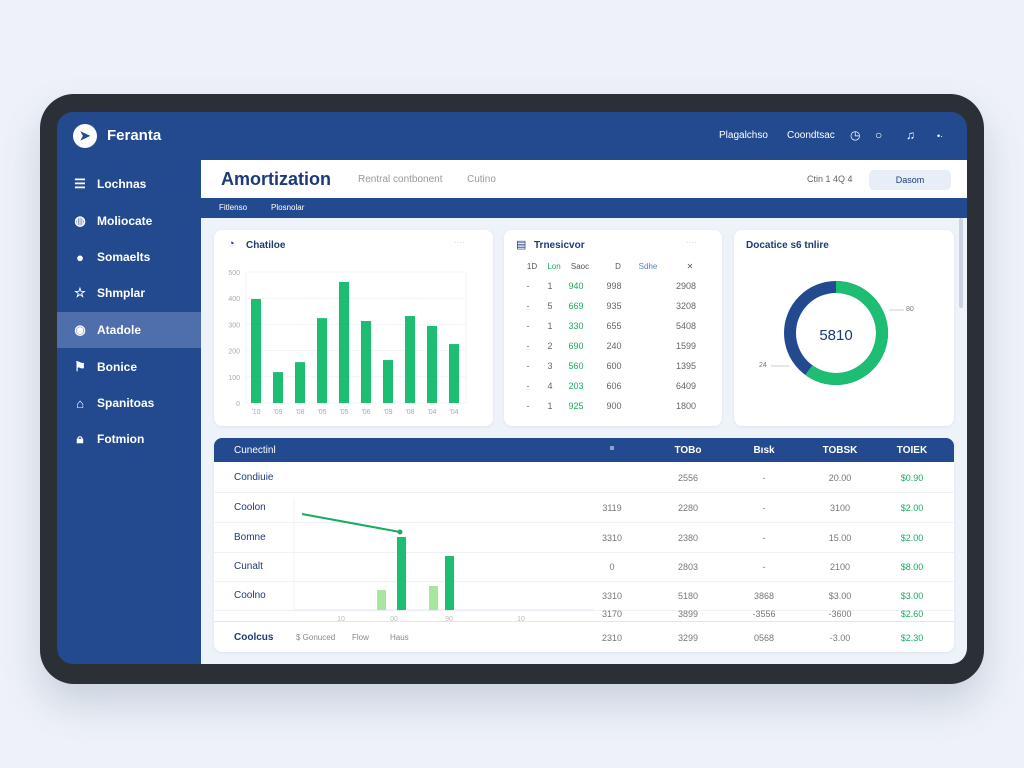 Image resolution: width=1024 pixels, height=768 pixels. Describe the element at coordinates (121, 439) in the screenshot. I see `sidebar-item-label: Fotmion` at that location.